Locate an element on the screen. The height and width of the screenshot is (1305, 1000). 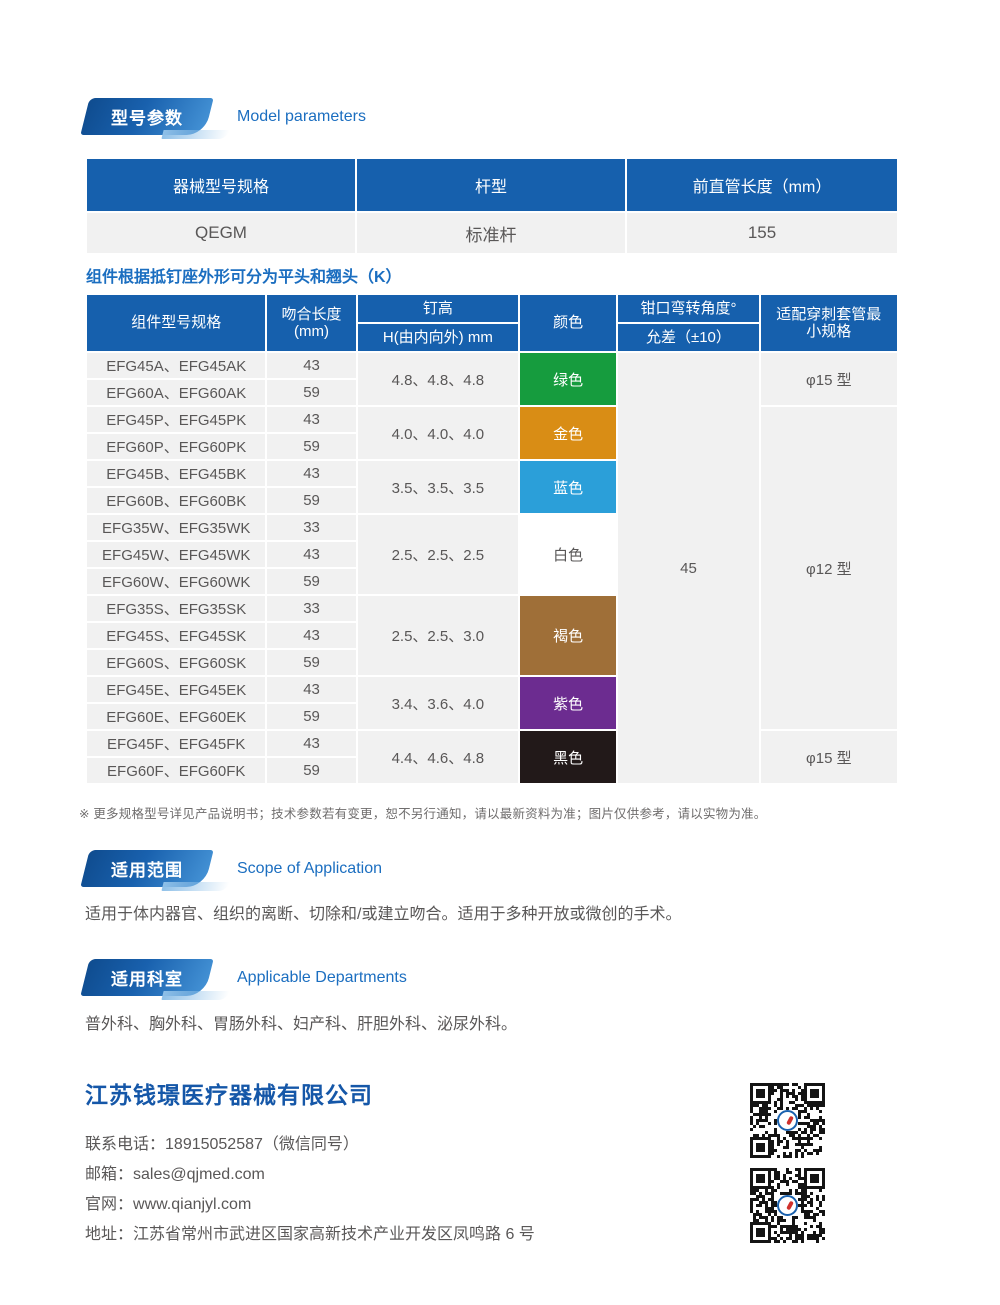
component-row: EFG45B、EFG45BK 43 3.5、3.5、3.5 蓝色 is located at coordinates (492, 487).